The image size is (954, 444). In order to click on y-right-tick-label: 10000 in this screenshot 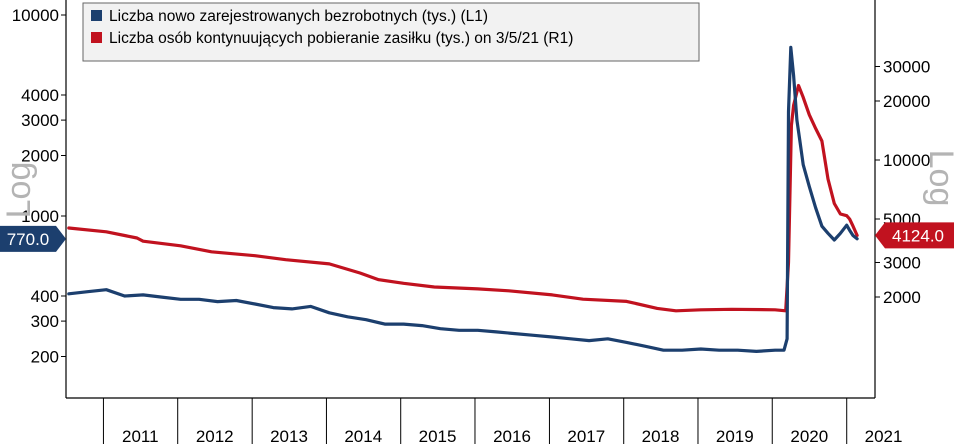, I will do `click(906, 160)`.